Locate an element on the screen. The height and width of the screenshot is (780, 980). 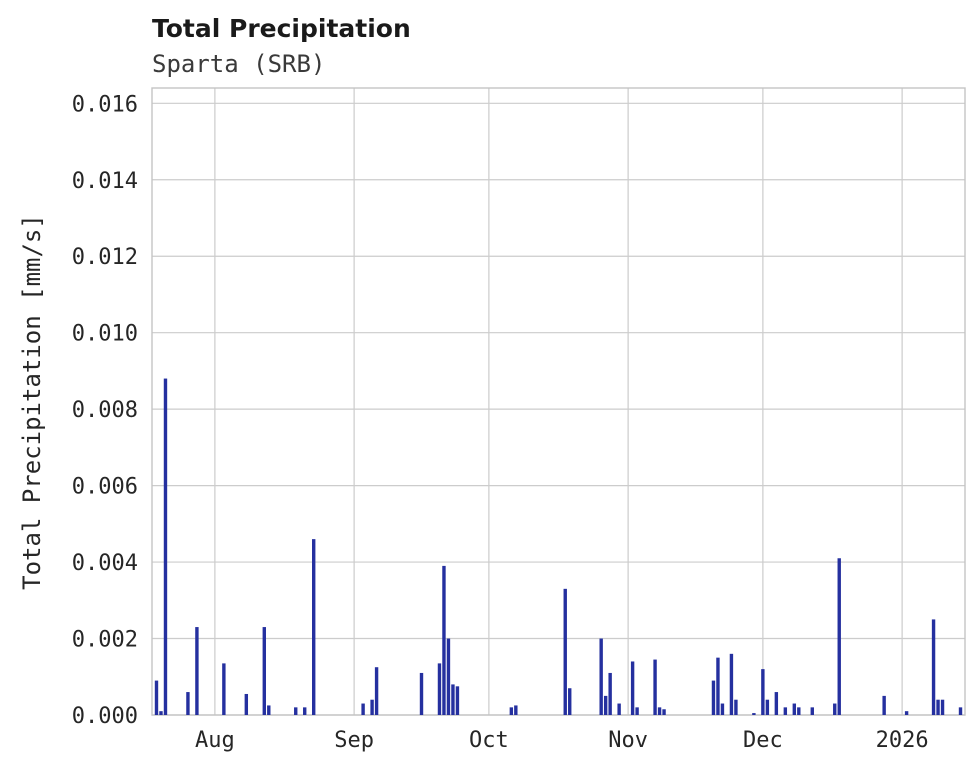
x-tick-label: Sep is located at coordinates (354, 740).